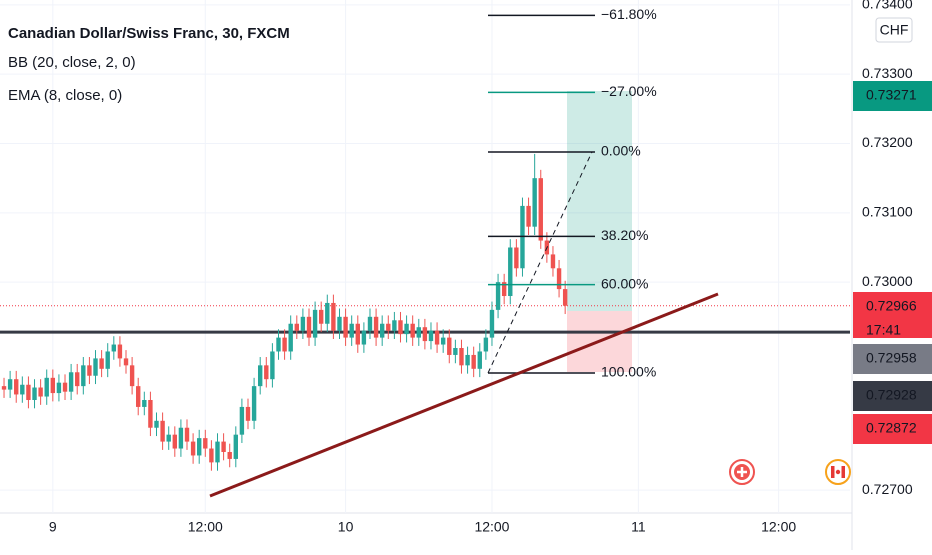  Describe the element at coordinates (72, 62) in the screenshot. I see `indicator-label: BB (20, close, 2, 0)` at that location.